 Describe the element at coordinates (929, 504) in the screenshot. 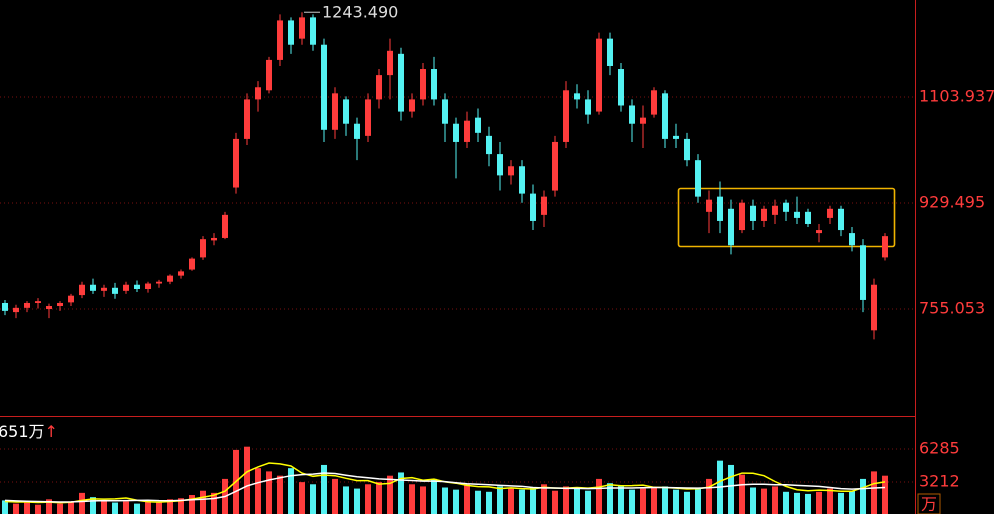

I see `unit-label: 万` at that location.